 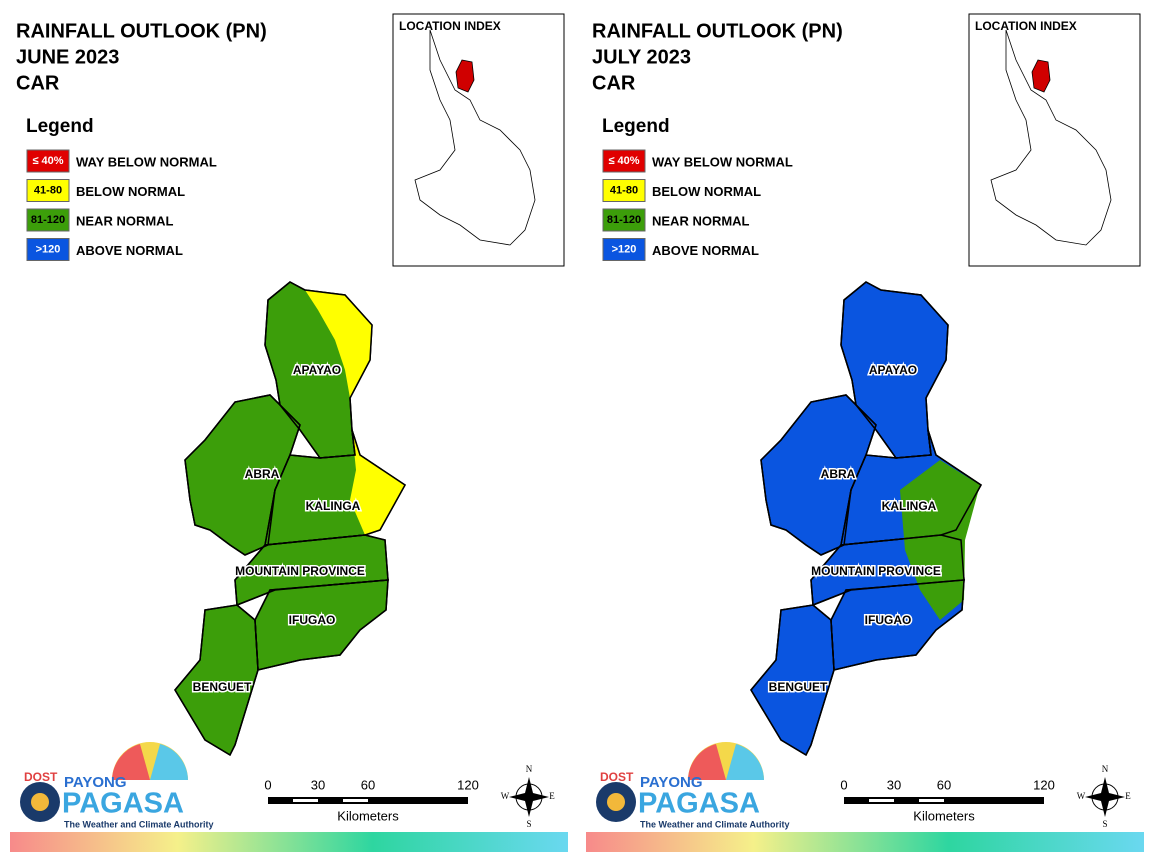 I want to click on title-line: JULY 2023, so click(x=641, y=57).